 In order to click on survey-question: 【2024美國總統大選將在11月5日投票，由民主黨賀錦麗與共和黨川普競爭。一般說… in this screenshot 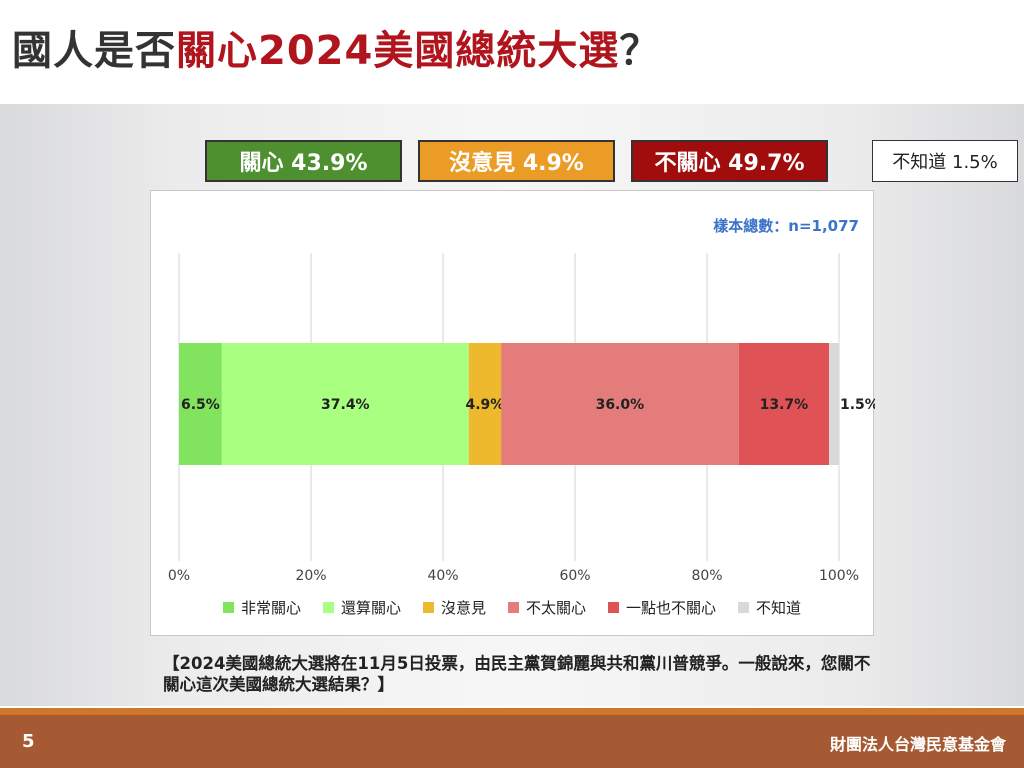, I will do `click(517, 674)`.